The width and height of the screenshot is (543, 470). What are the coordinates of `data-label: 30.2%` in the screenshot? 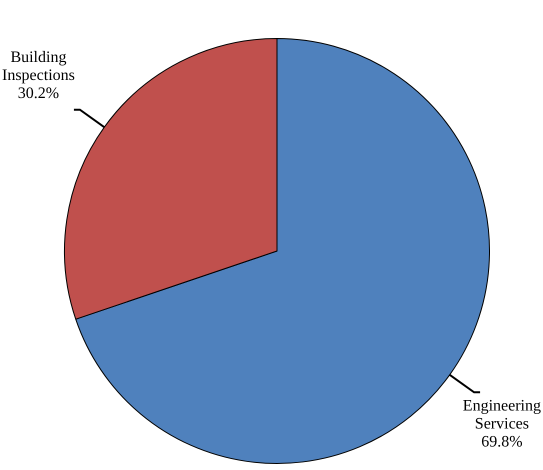 It's located at (39, 93).